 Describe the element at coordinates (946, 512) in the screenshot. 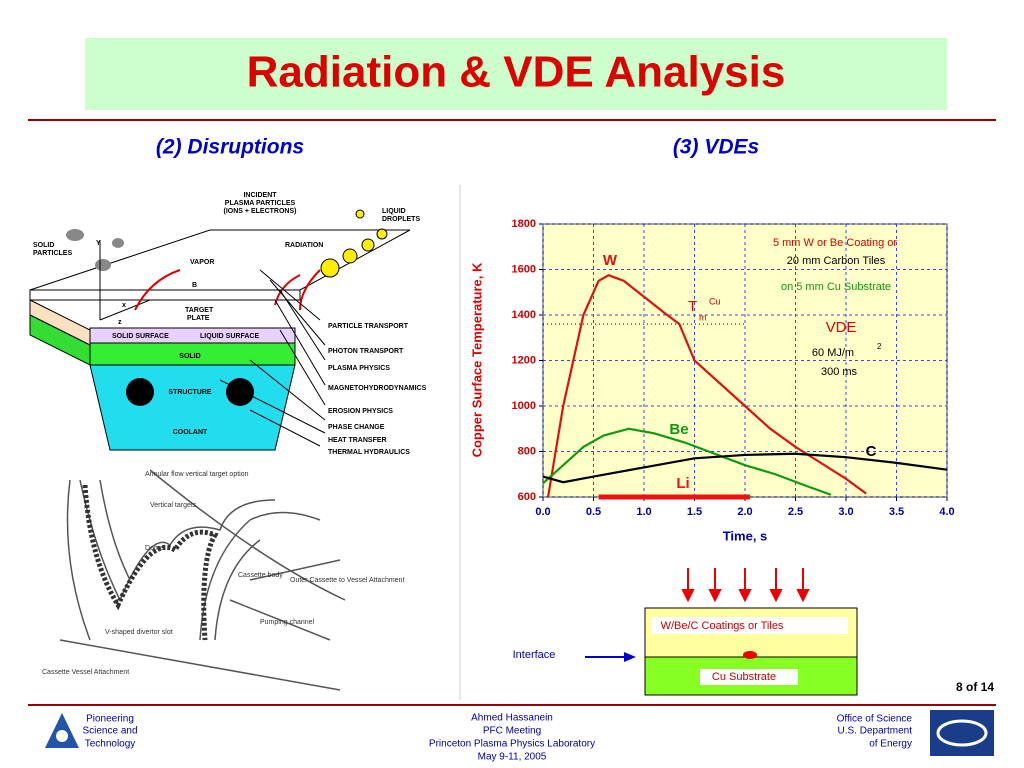

I see `x-tick-label: 4.0` at that location.